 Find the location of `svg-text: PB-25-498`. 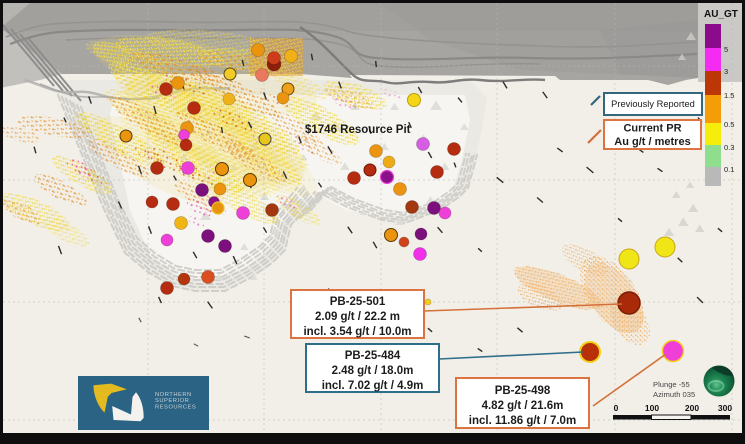

svg-text: PB-25-498 is located at coordinates (523, 391).